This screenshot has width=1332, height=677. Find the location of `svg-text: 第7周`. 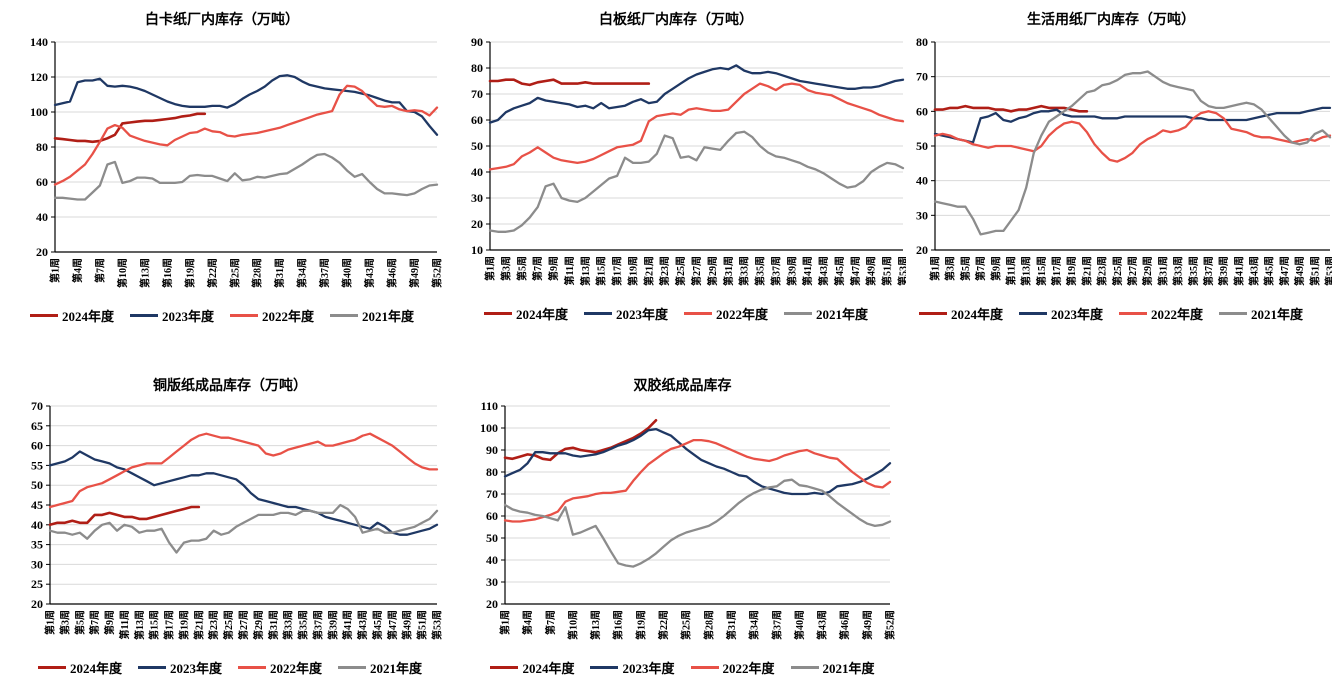

svg-text: 第7周 is located at coordinates (550, 622).